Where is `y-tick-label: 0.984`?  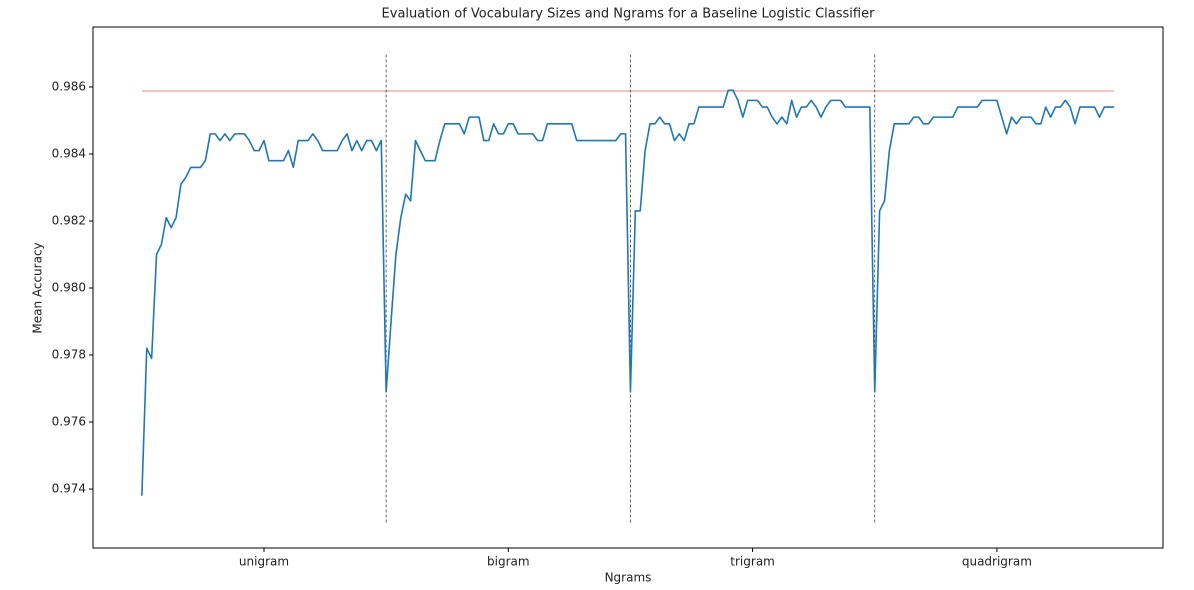
y-tick-label: 0.984 is located at coordinates (69, 153).